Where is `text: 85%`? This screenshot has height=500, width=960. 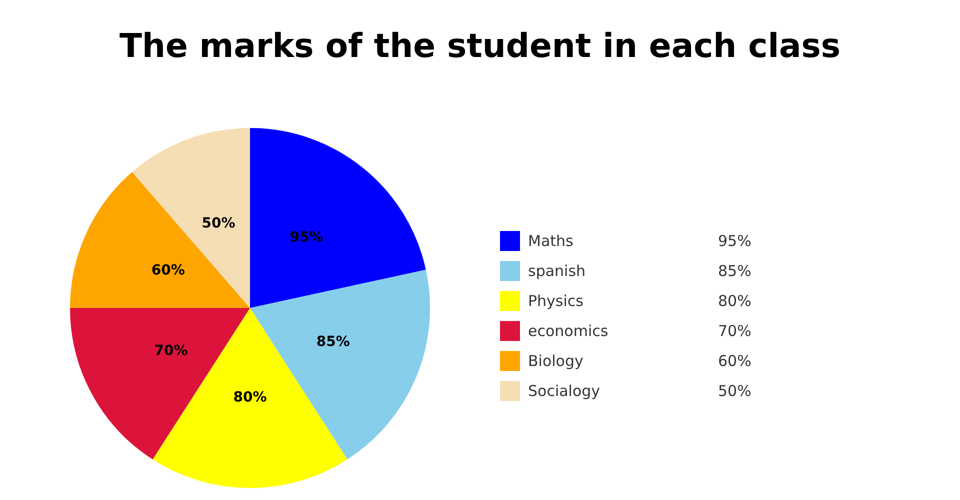
text: 85% is located at coordinates (735, 271).